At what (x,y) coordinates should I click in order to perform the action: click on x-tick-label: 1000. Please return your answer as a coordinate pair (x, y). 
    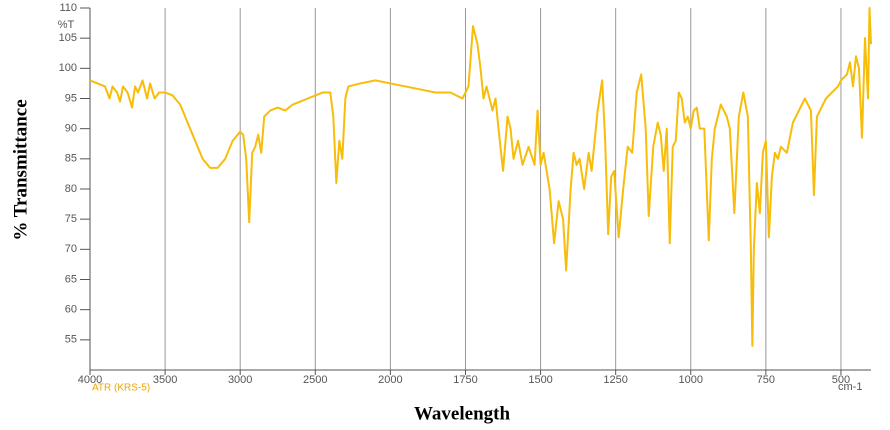
    Looking at the image, I should click on (691, 380).